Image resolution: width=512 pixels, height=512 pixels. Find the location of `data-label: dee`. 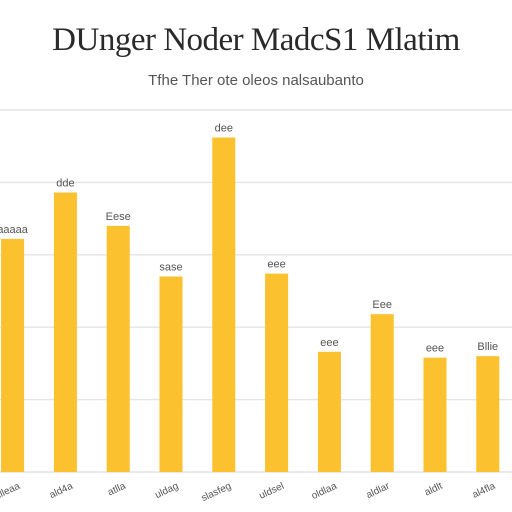

data-label: dee is located at coordinates (224, 129).